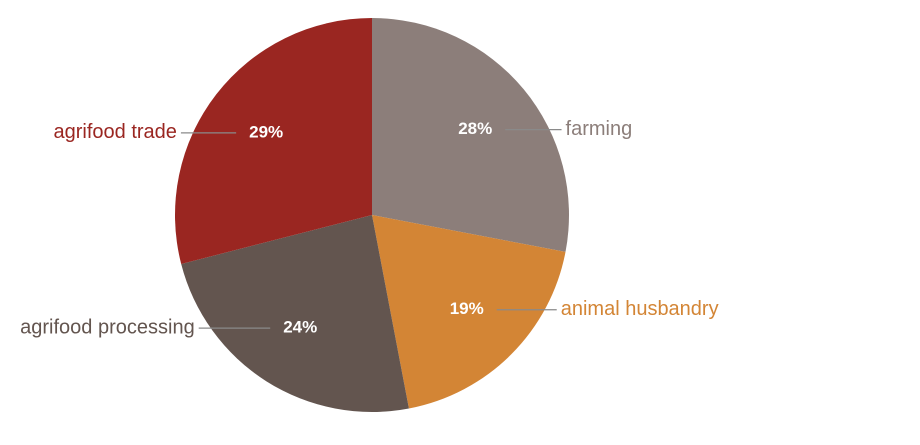 The height and width of the screenshot is (445, 920). I want to click on slice-label: 29%, so click(266, 131).